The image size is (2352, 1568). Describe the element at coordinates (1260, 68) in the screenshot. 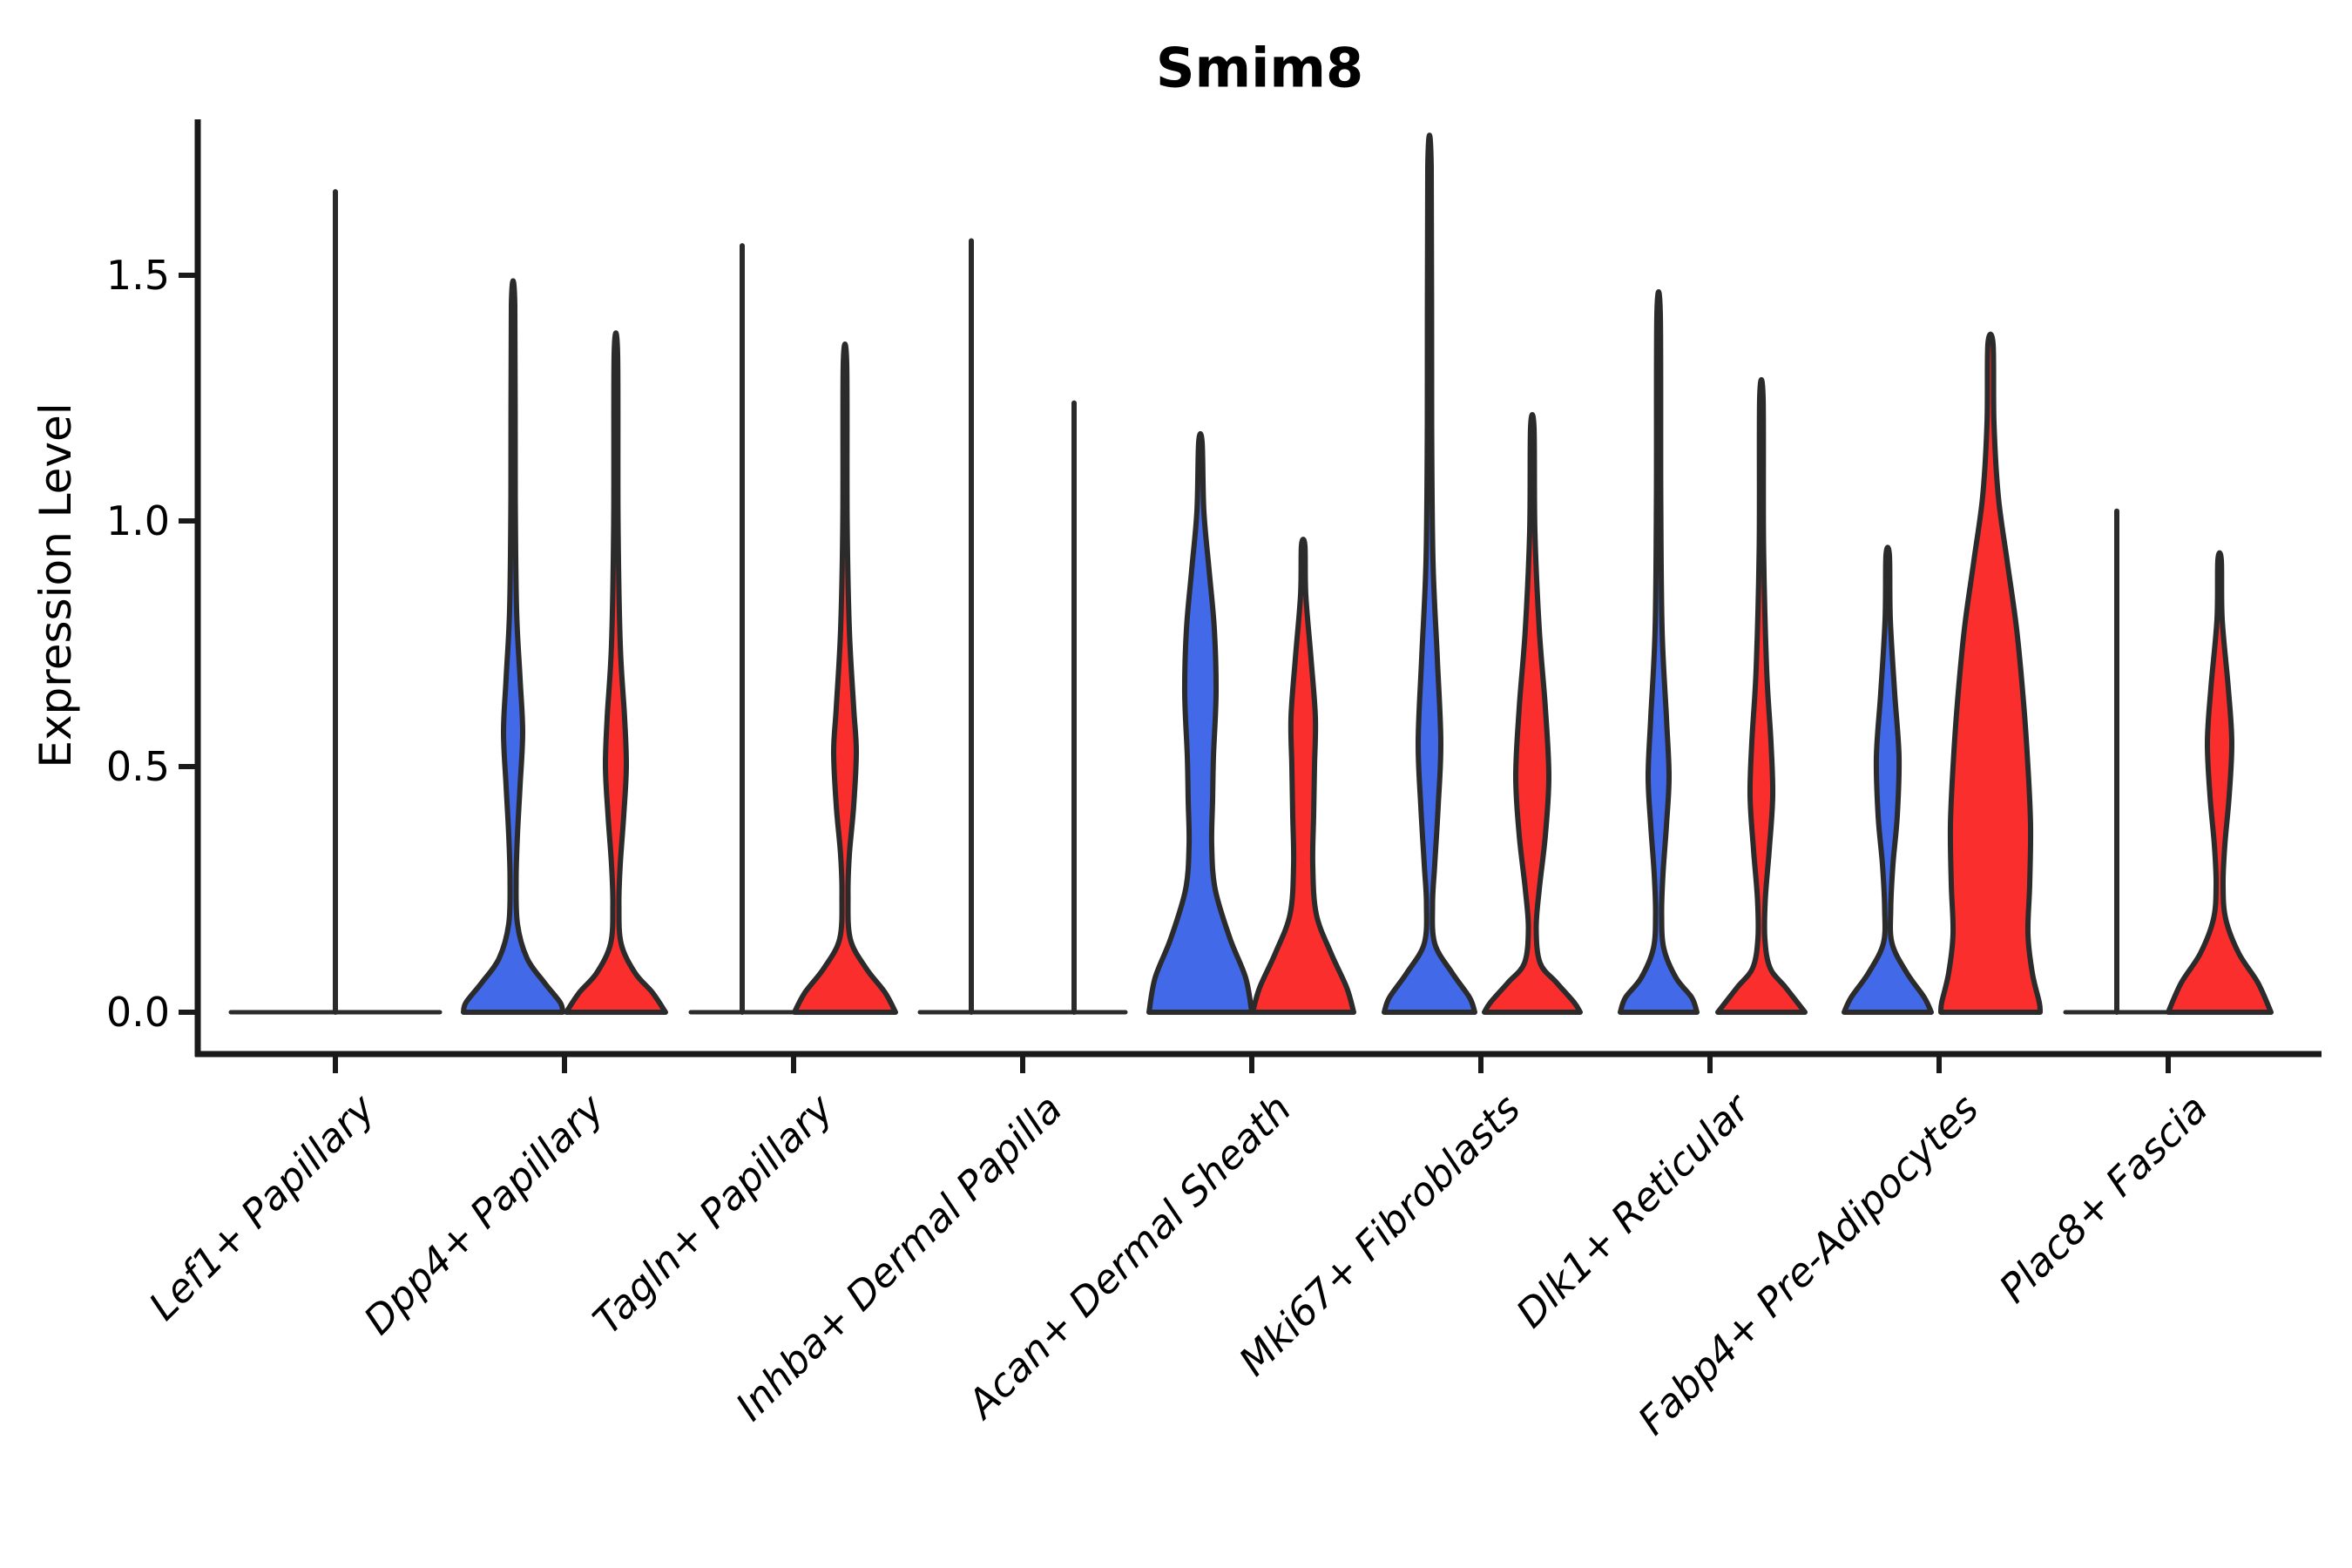

I see `plot-title: Smim8` at that location.